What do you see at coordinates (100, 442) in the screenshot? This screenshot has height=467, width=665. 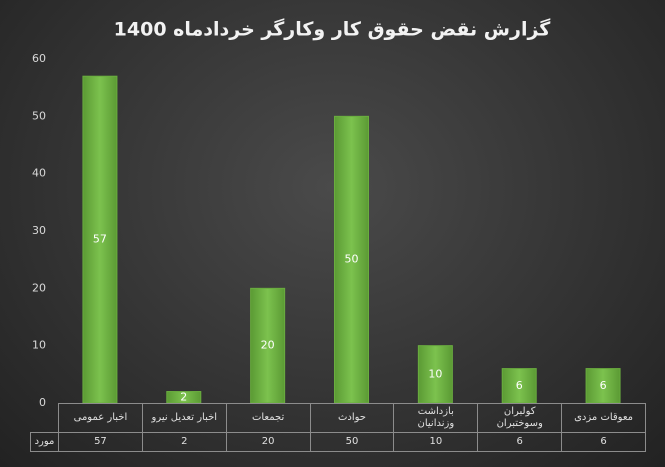 I see `table-value: 57` at bounding box center [100, 442].